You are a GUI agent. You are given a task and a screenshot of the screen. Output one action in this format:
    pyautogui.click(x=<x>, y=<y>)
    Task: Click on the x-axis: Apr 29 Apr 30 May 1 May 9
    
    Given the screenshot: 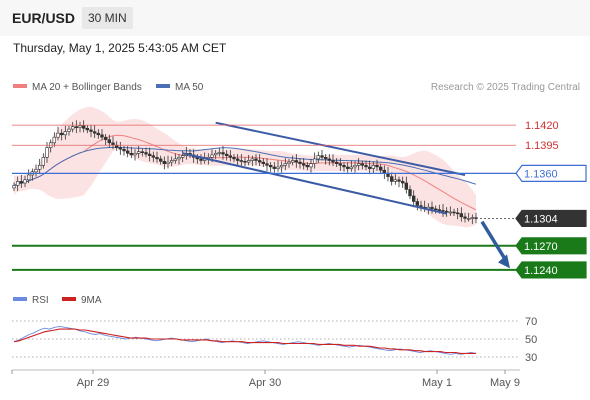 What is the action you would take?
    pyautogui.click(x=265, y=379)
    